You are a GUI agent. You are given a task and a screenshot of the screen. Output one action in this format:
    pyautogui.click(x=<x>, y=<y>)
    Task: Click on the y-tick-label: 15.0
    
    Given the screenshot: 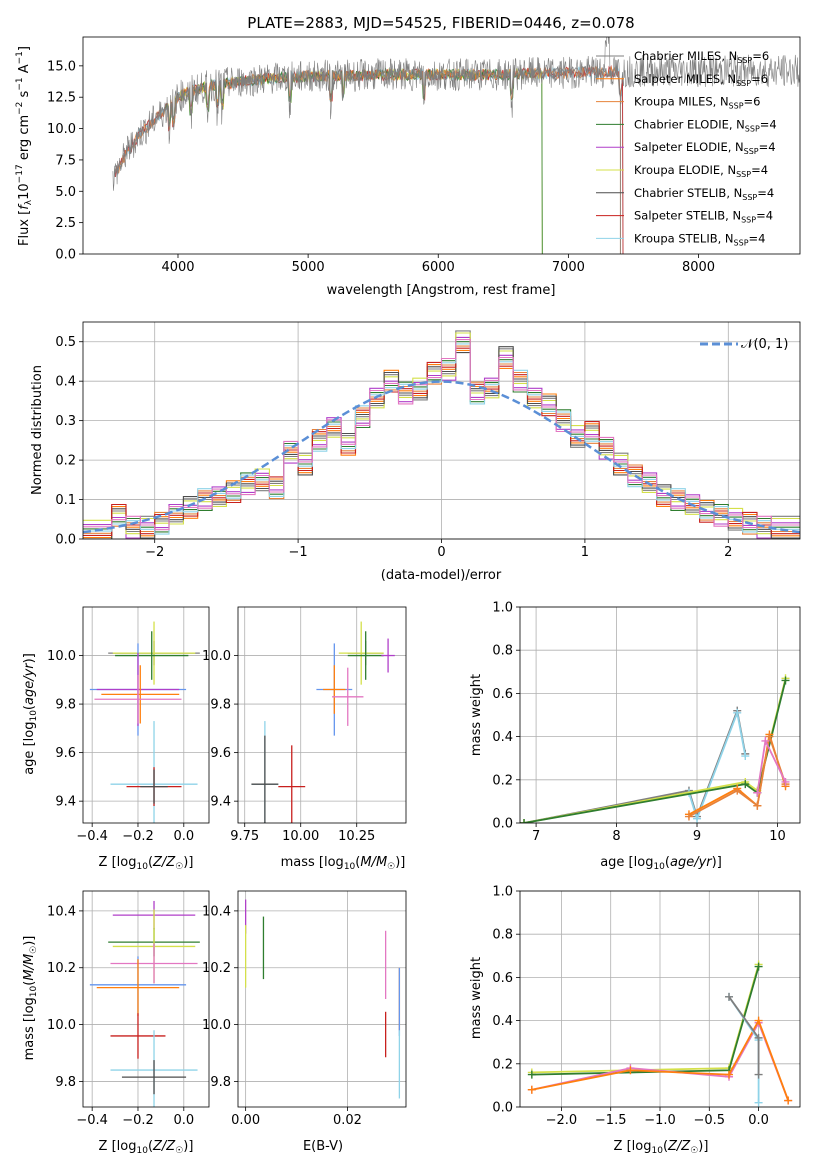 What is the action you would take?
    pyautogui.click(x=61, y=66)
    